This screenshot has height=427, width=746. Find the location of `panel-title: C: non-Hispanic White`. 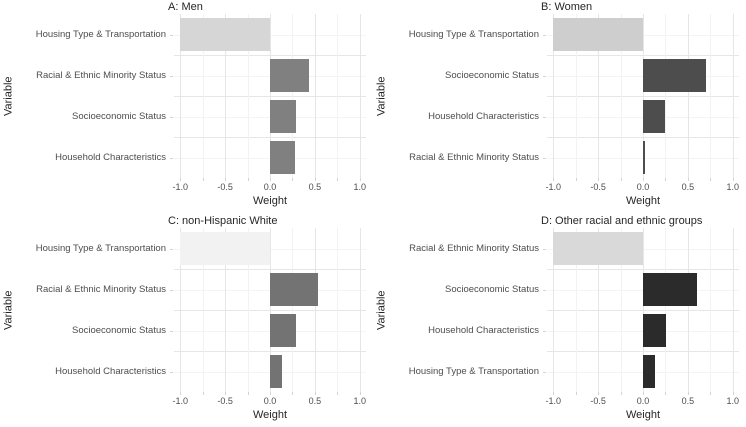

panel-title: C: non-Hispanic White is located at coordinates (223, 221).